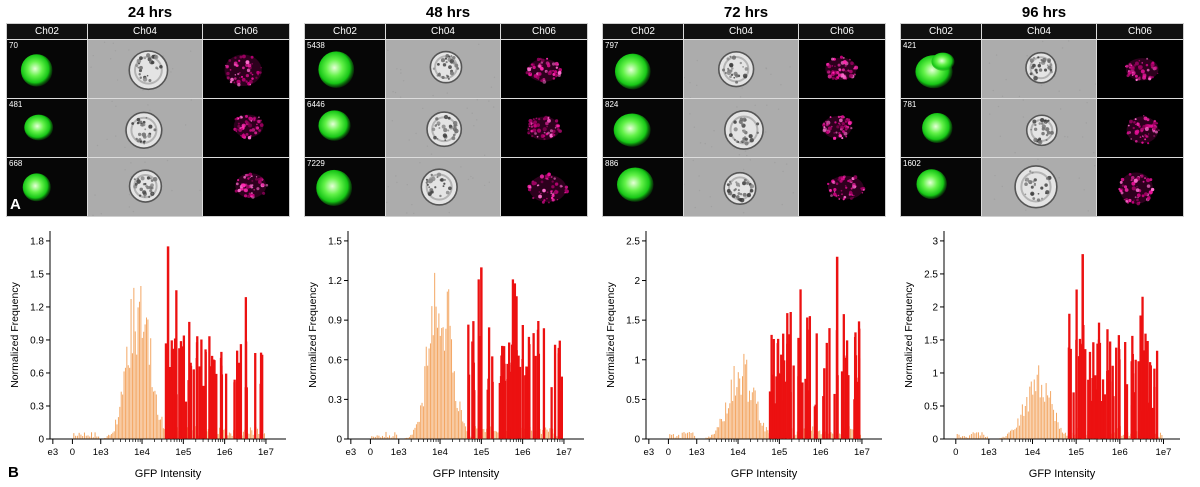 The height and width of the screenshot is (487, 1200). Describe the element at coordinates (37, 241) in the screenshot. I see `svg-text: 1.8` at that location.